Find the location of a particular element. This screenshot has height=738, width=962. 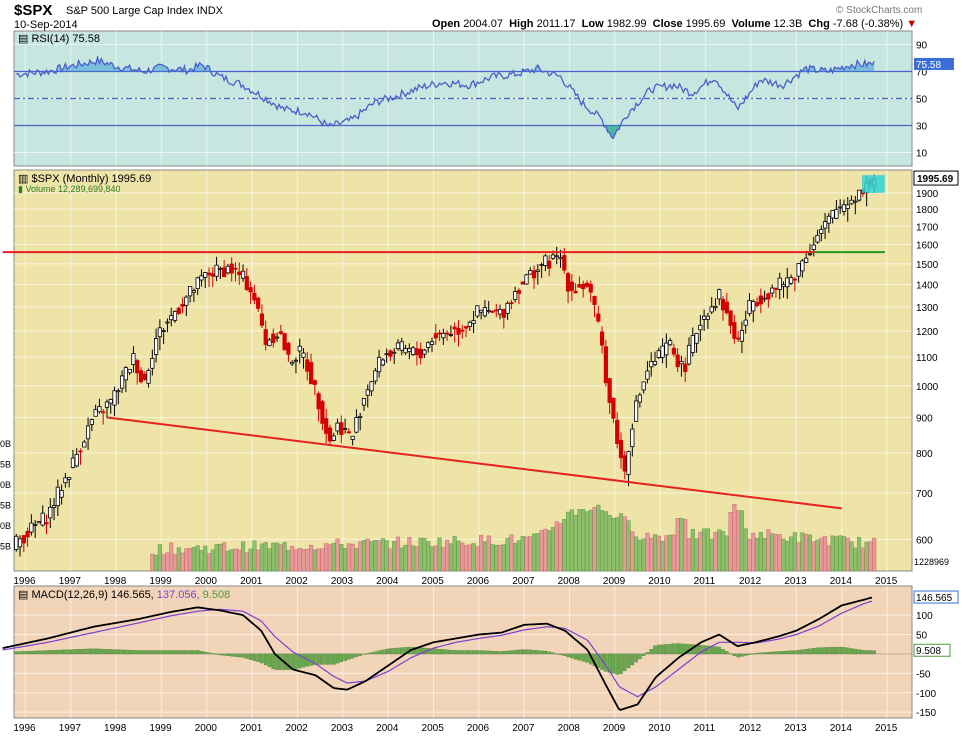

volume-title: ▮ Volume 12,289,699,840 is located at coordinates (69, 189).